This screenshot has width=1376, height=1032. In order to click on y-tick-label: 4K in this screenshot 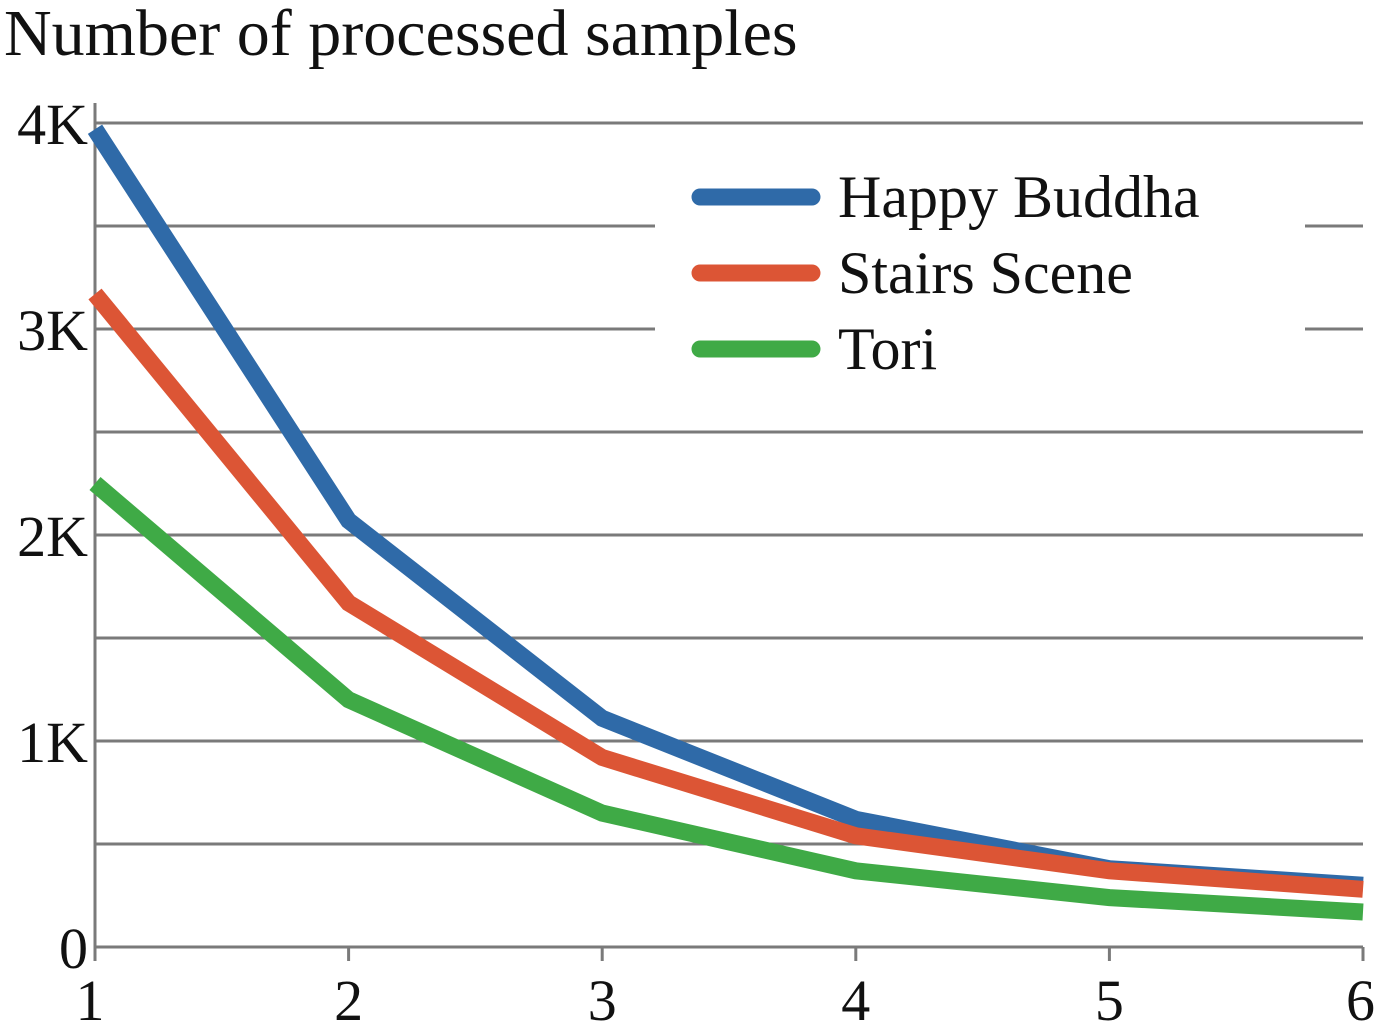, I will do `click(52, 124)`.